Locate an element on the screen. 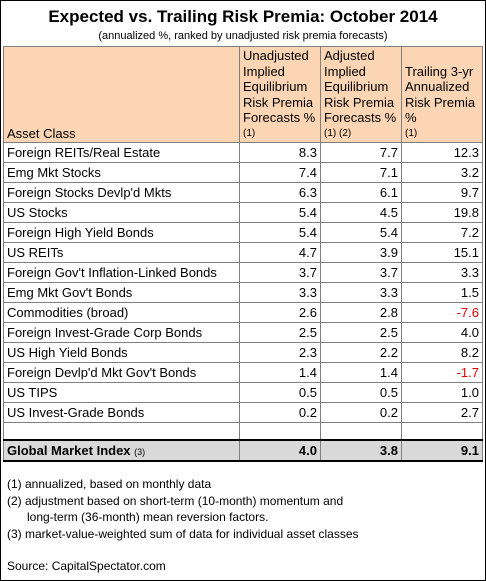  note: (1) annualized, based on monthly data is located at coordinates (109, 484).